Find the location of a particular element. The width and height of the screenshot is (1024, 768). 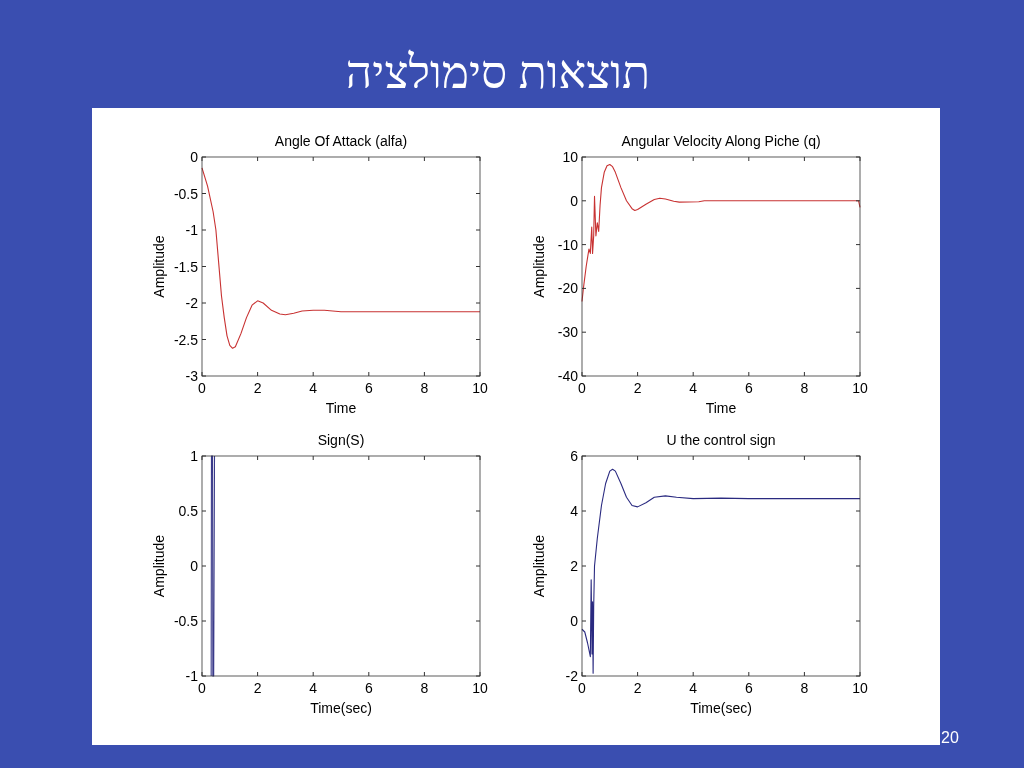

y-tick-label: -10 is located at coordinates (568, 244).